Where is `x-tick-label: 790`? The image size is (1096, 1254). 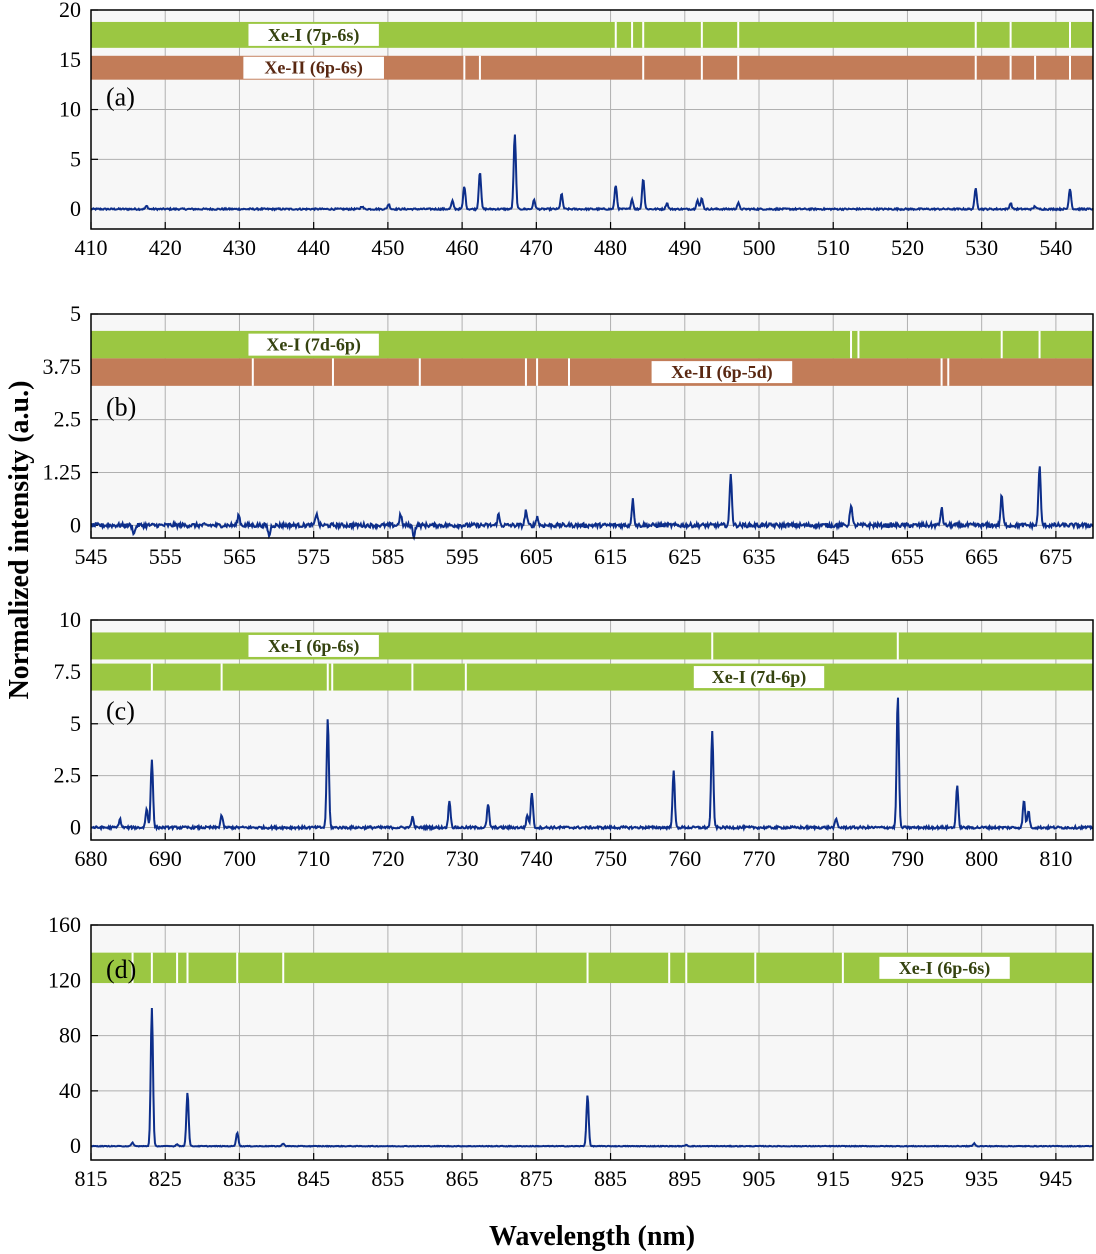 x-tick-label: 790 is located at coordinates (907, 858).